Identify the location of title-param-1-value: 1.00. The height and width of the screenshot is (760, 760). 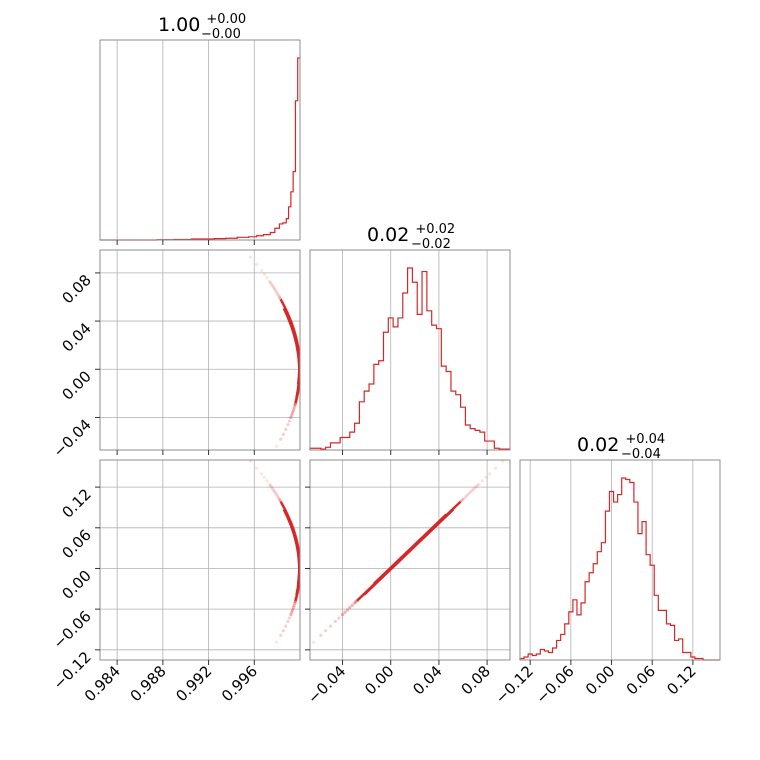
(179, 25).